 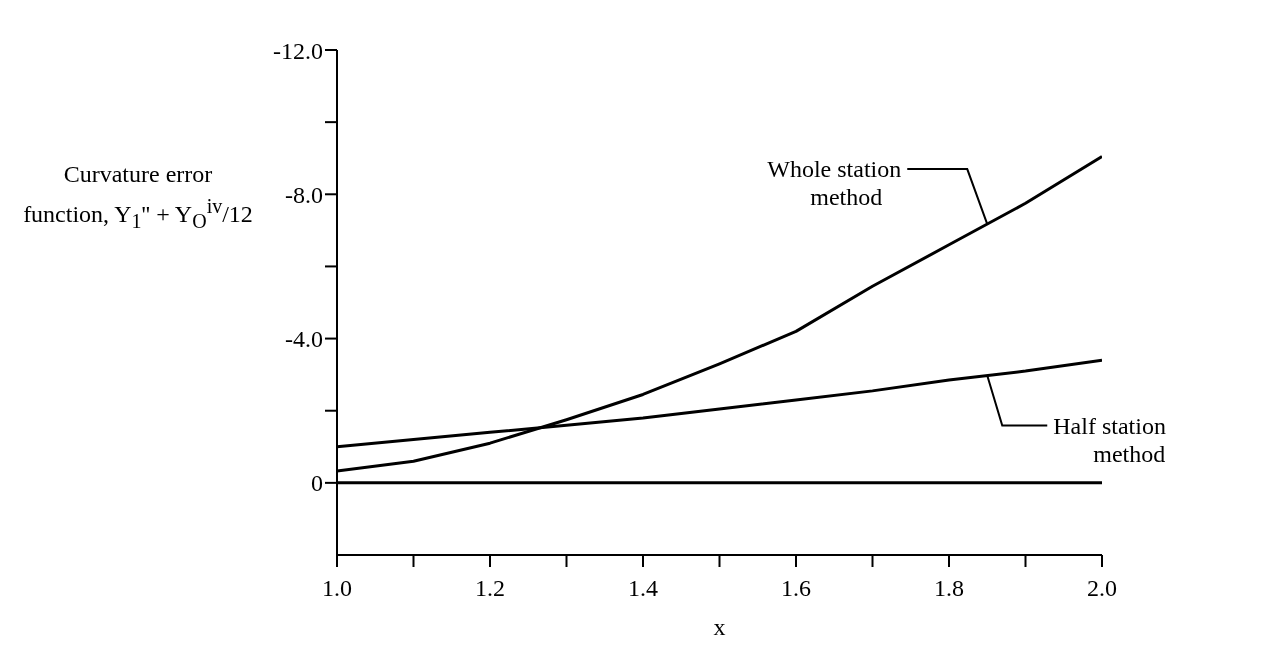 I want to click on x-tick-label: 1.0, so click(x=337, y=588).